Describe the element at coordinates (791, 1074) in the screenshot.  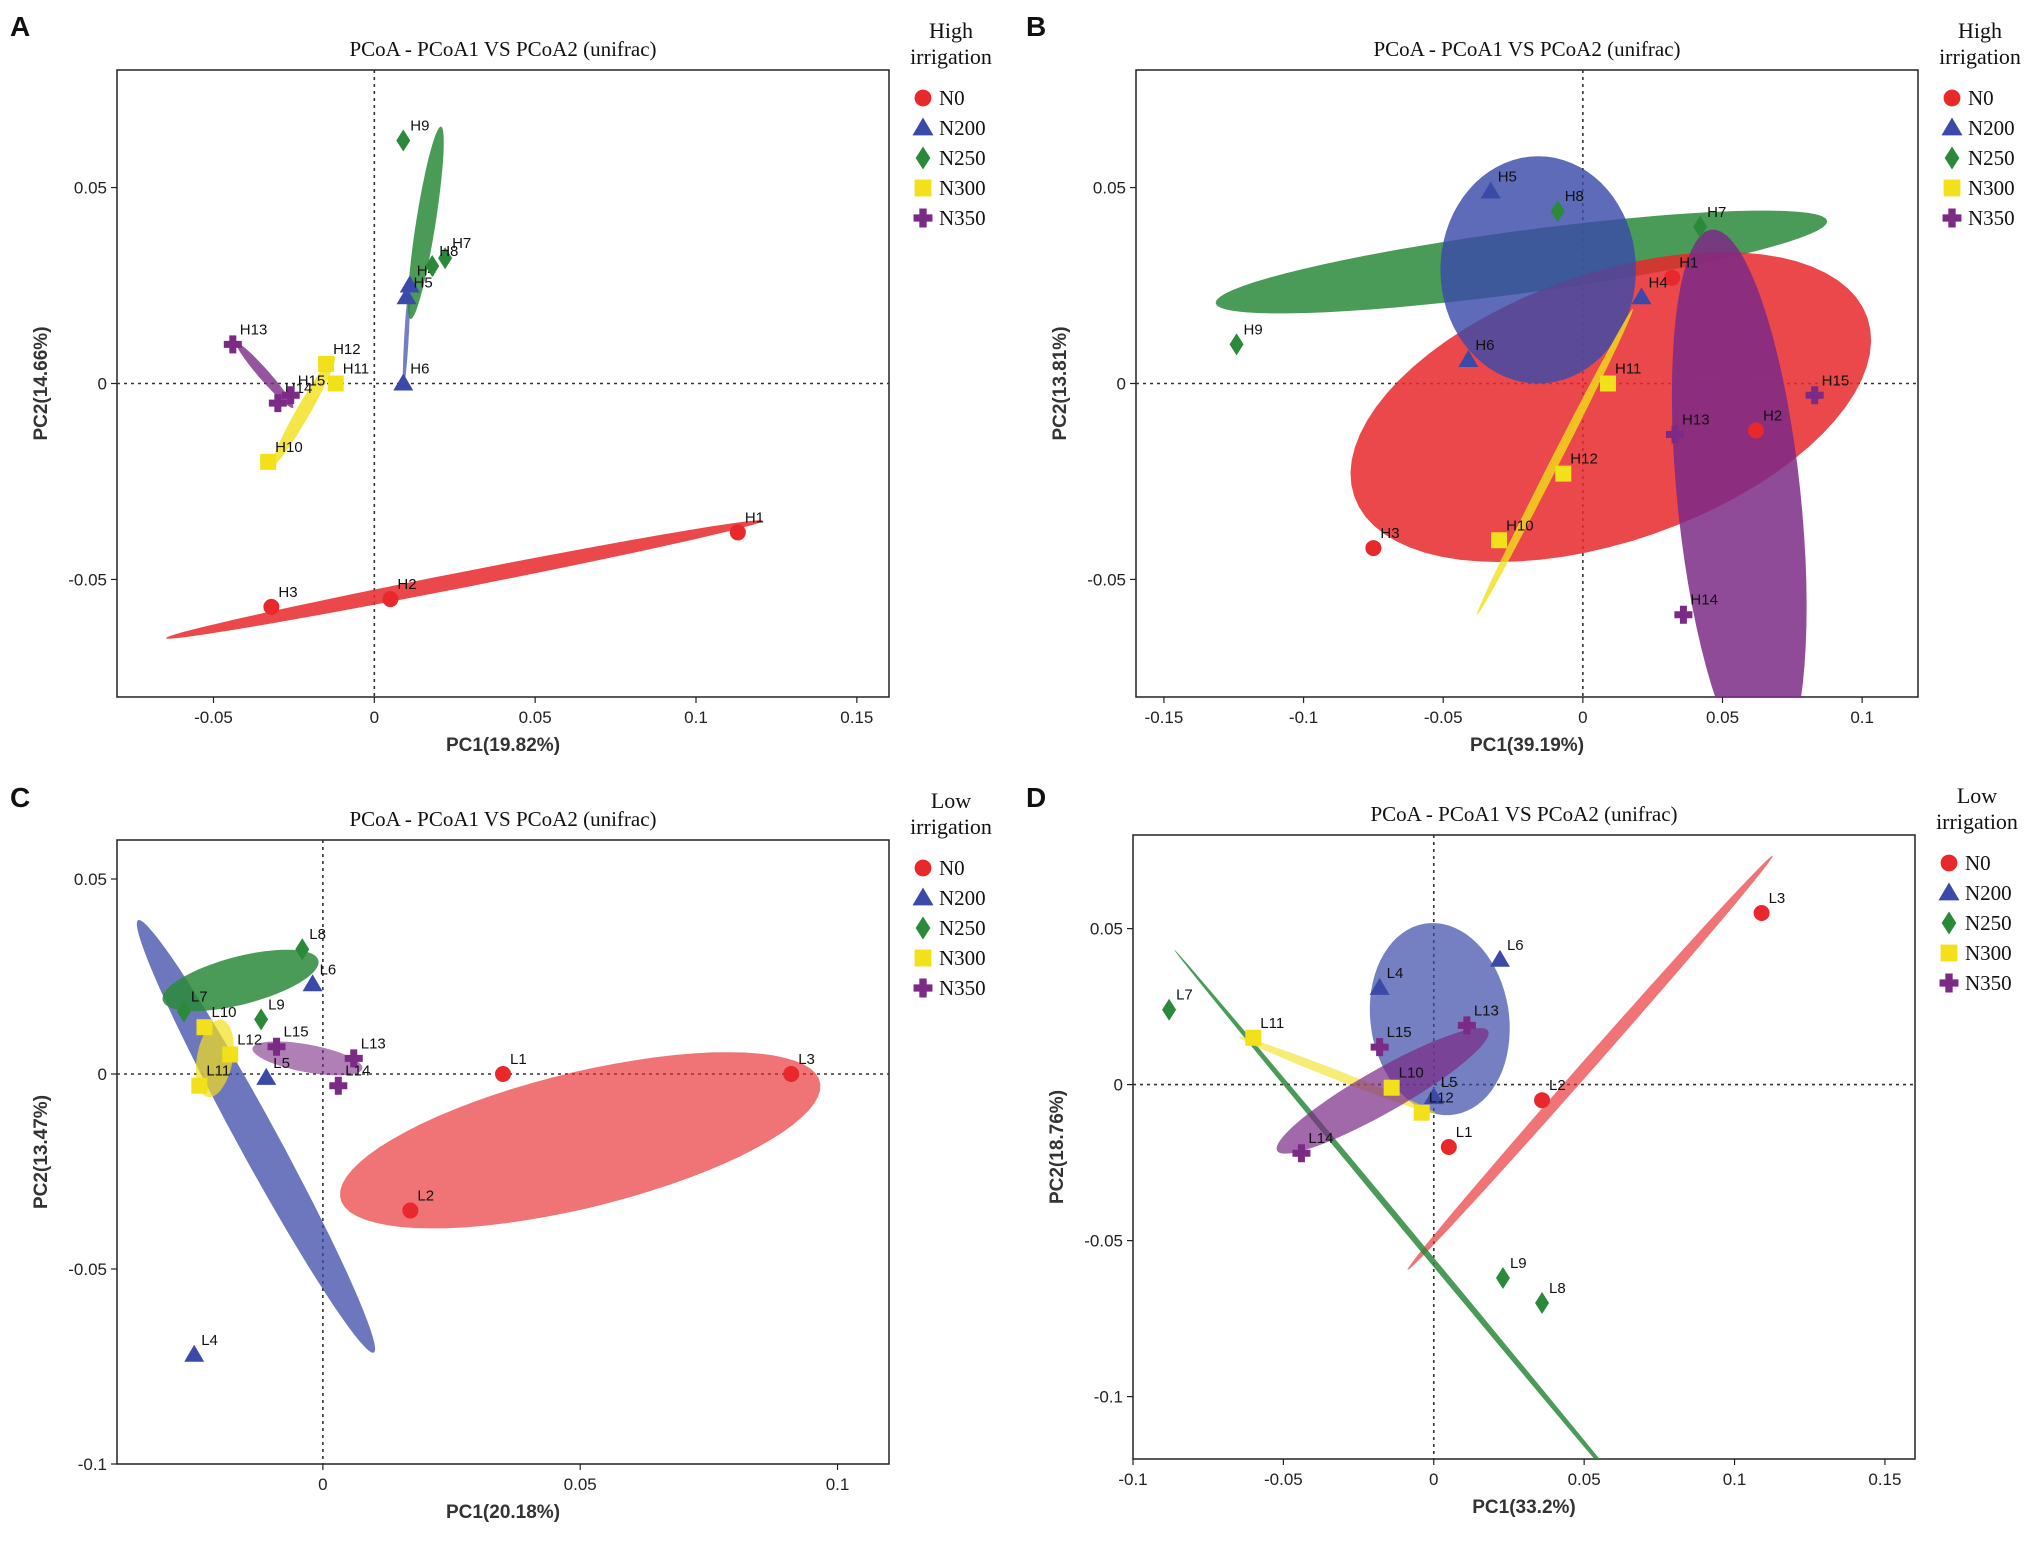
I see `point-l3` at that location.